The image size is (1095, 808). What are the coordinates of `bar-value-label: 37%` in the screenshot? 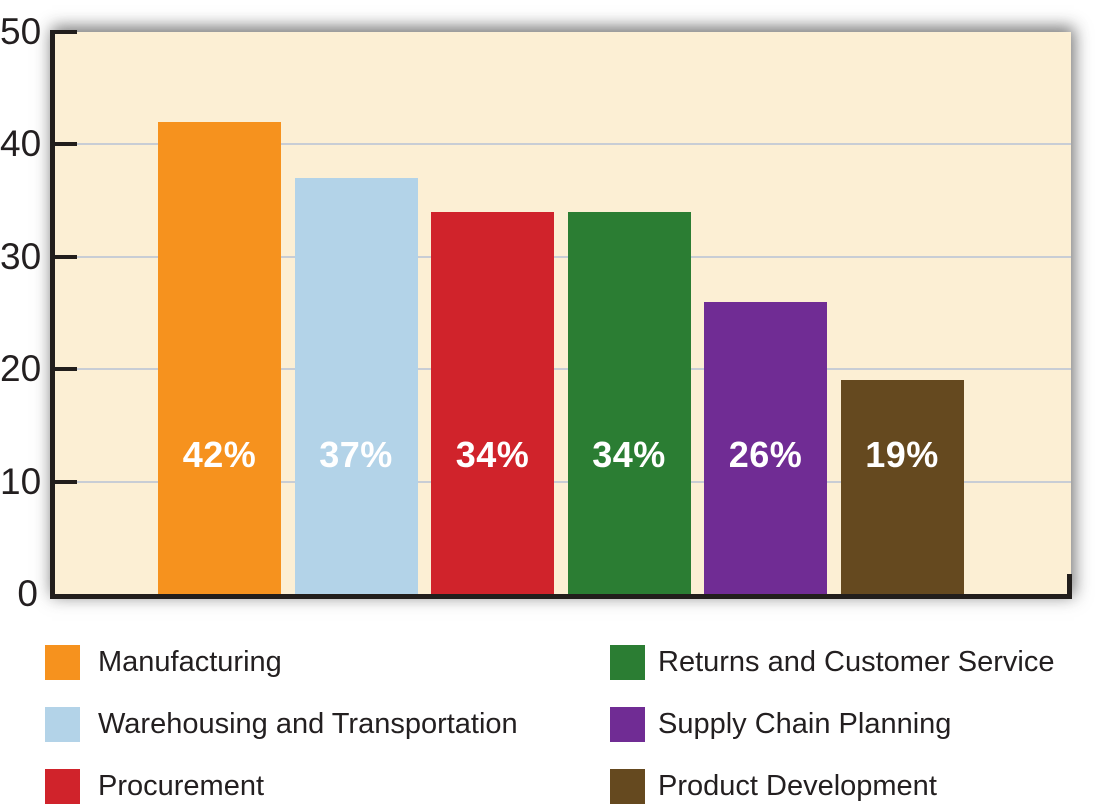 It's located at (356, 454).